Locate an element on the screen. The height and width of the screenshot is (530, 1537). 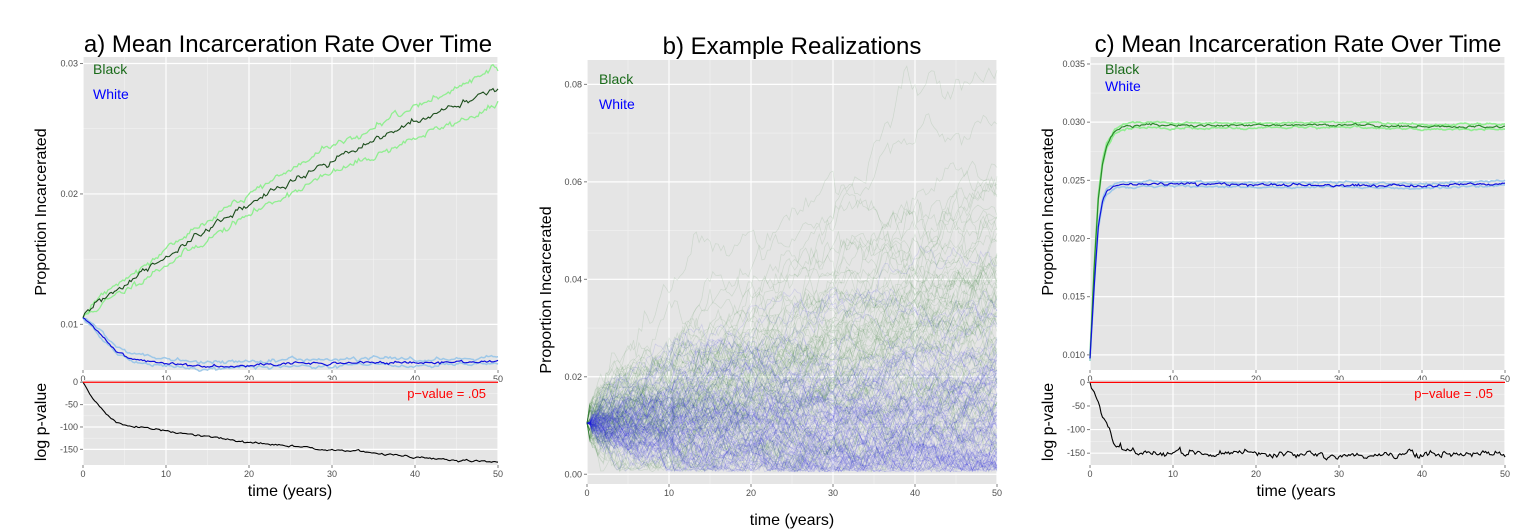
panel-c-legend-black: Black is located at coordinates (1122, 69).